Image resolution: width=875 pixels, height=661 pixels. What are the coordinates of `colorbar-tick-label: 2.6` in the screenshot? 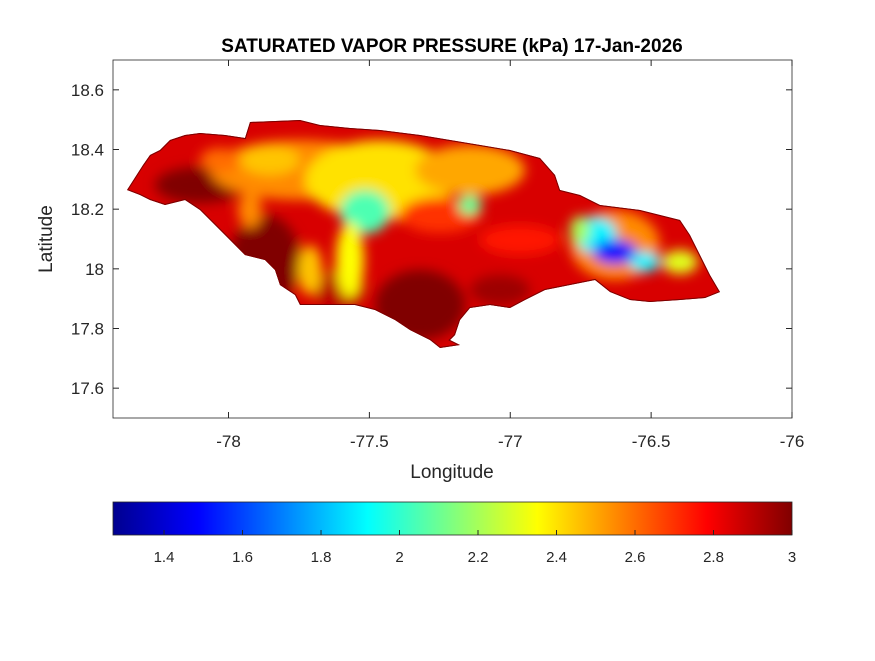 It's located at (635, 557).